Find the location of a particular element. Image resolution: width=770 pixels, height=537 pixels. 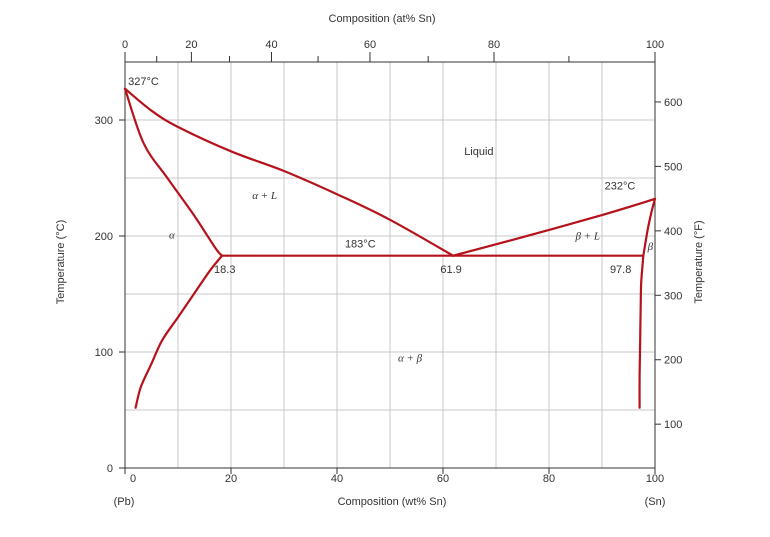

phase-region-label: α + L is located at coordinates (264, 196).